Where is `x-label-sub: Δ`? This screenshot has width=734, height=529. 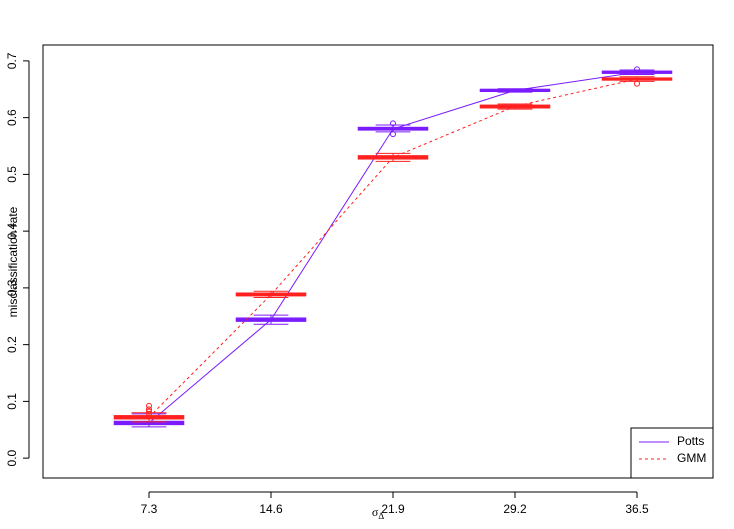
x-label-sub: Δ is located at coordinates (381, 516).